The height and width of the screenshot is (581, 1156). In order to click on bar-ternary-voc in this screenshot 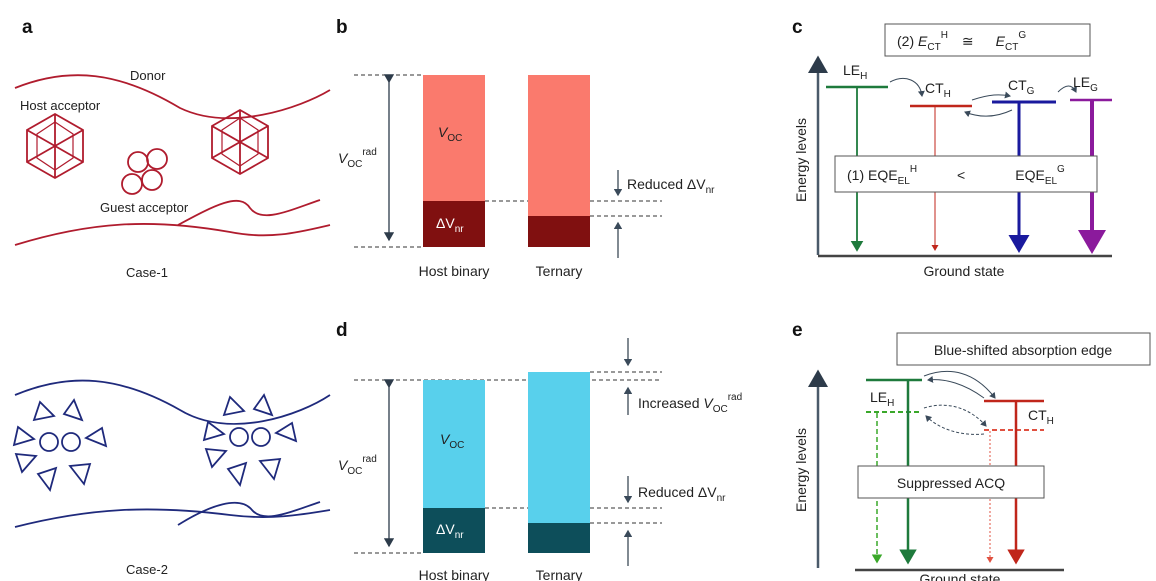, I will do `click(559, 145)`.